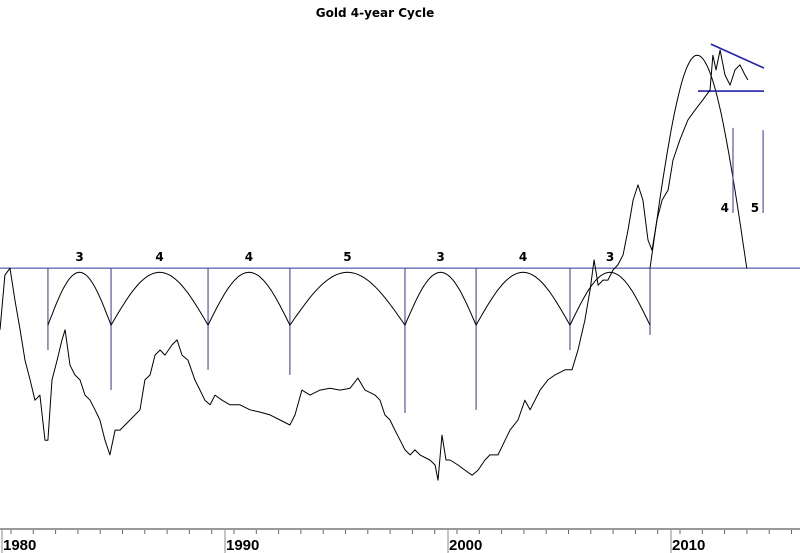 The height and width of the screenshot is (553, 800). I want to click on chart-title: Gold 4-year Cycle, so click(375, 13).